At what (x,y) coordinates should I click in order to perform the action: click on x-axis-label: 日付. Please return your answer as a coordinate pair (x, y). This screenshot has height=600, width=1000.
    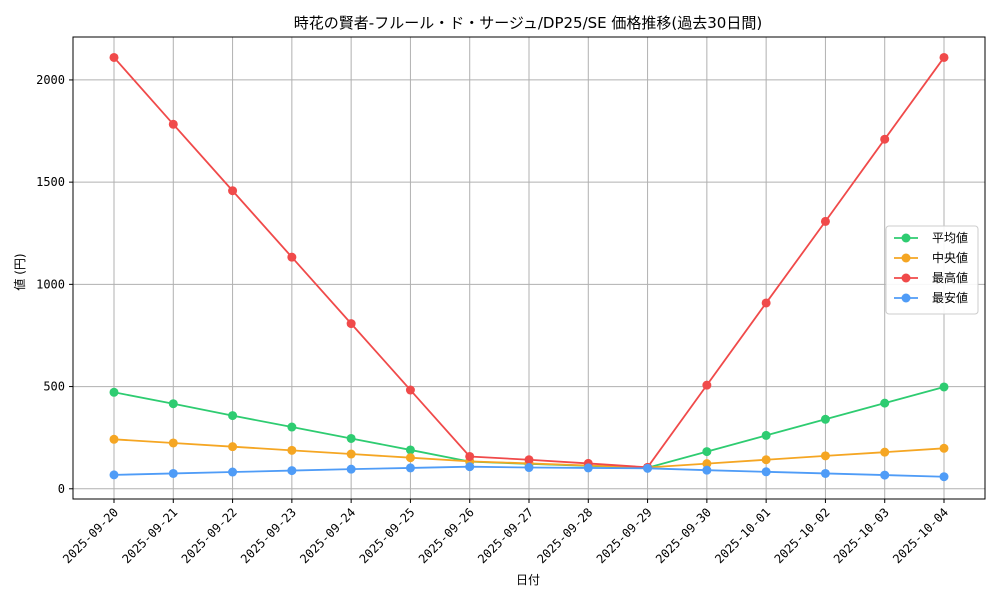
    Looking at the image, I should click on (528, 580).